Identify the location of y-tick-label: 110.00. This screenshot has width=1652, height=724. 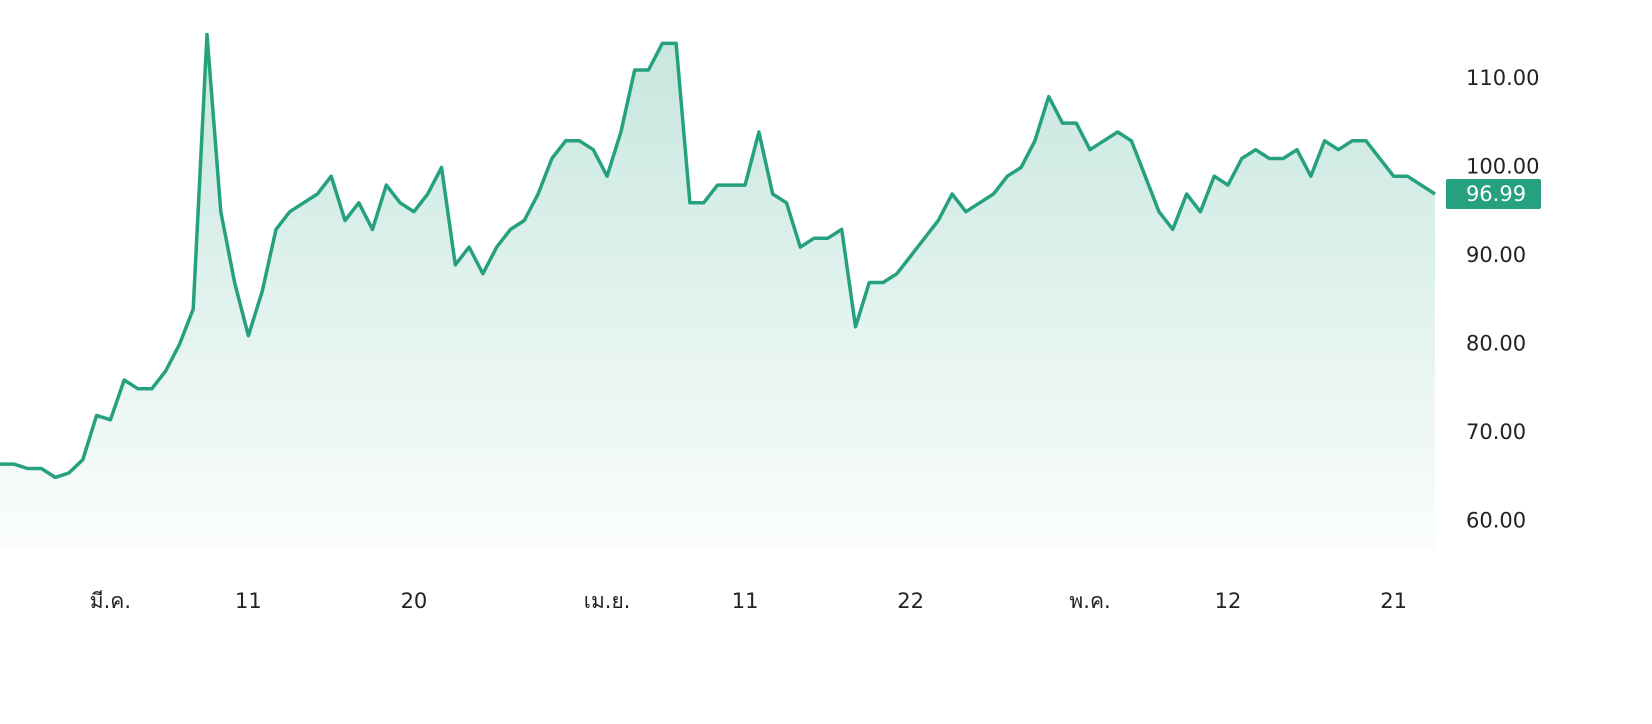
(1502, 78).